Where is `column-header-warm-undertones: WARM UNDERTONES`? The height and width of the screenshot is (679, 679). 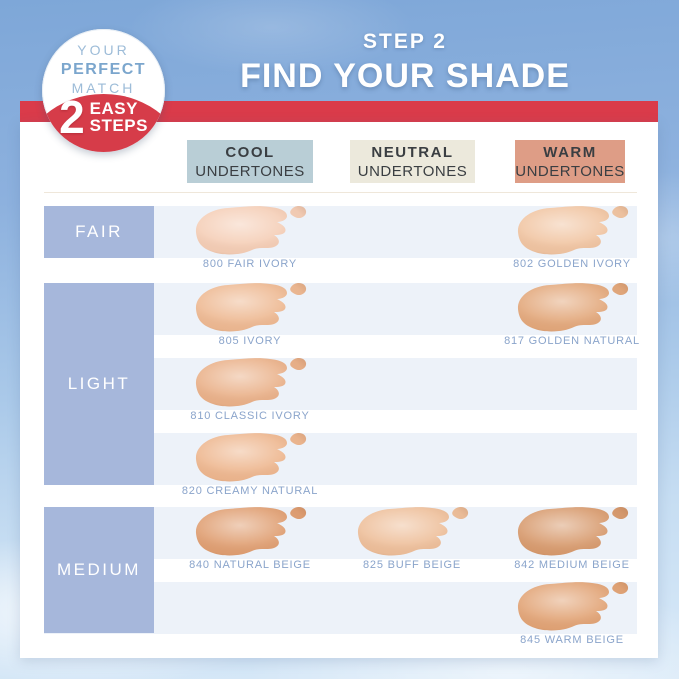
column-header-warm-undertones: WARM UNDERTONES is located at coordinates (570, 161).